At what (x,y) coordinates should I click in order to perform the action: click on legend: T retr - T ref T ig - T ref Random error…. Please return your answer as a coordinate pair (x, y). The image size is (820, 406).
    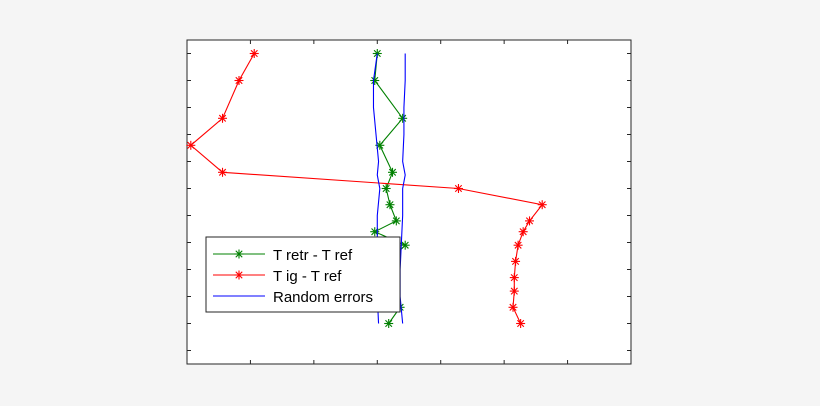
    Looking at the image, I should click on (303, 274).